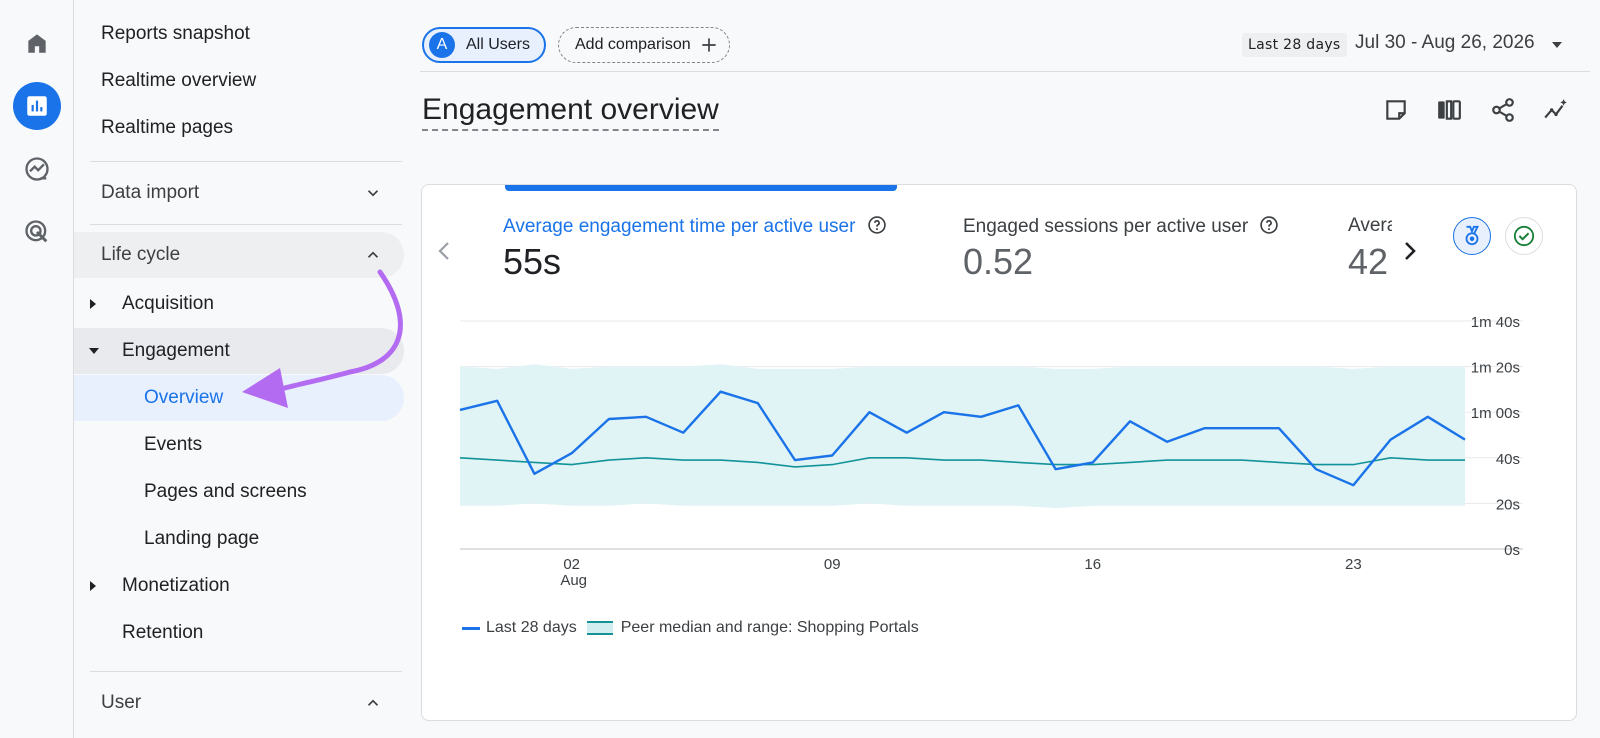  Describe the element at coordinates (571, 564) in the screenshot. I see `x-tick-label: 02` at that location.